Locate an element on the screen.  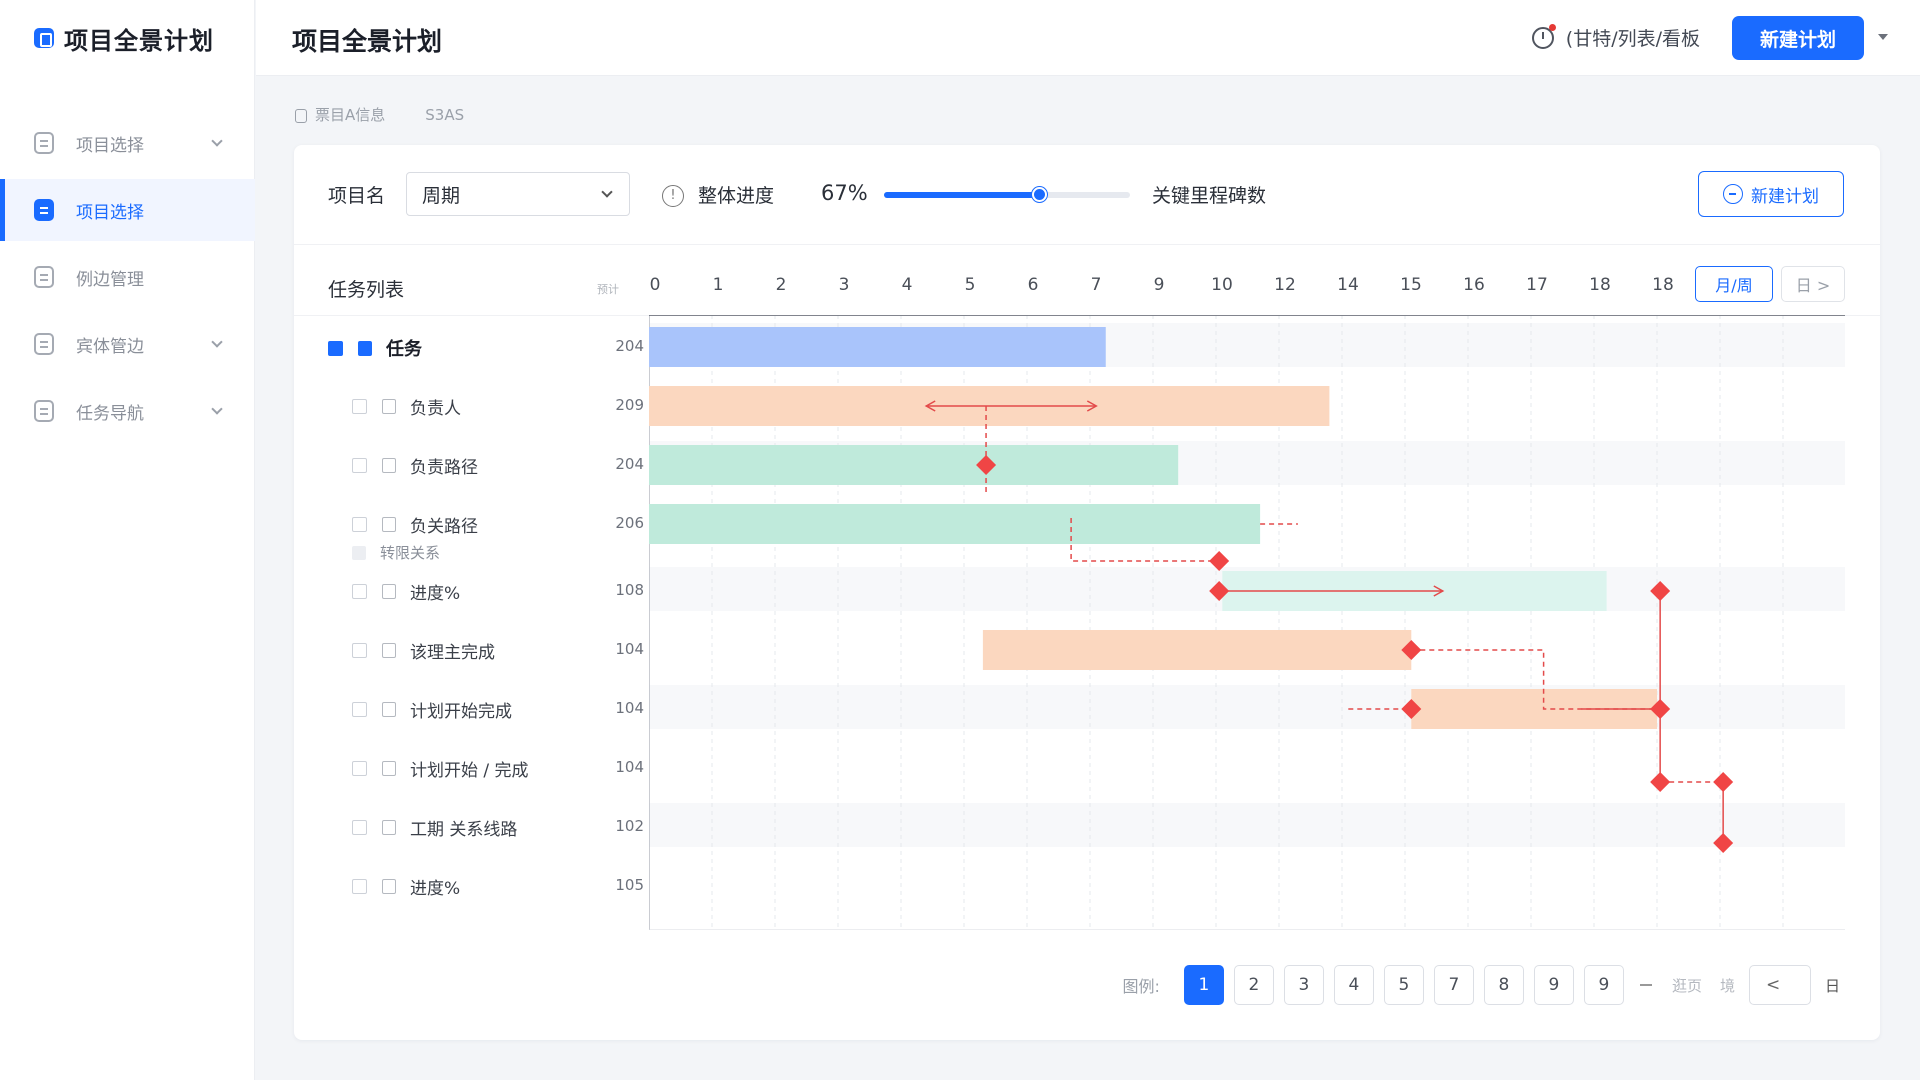
sidebar-item-project-select: 项目选择 is located at coordinates (127, 143).